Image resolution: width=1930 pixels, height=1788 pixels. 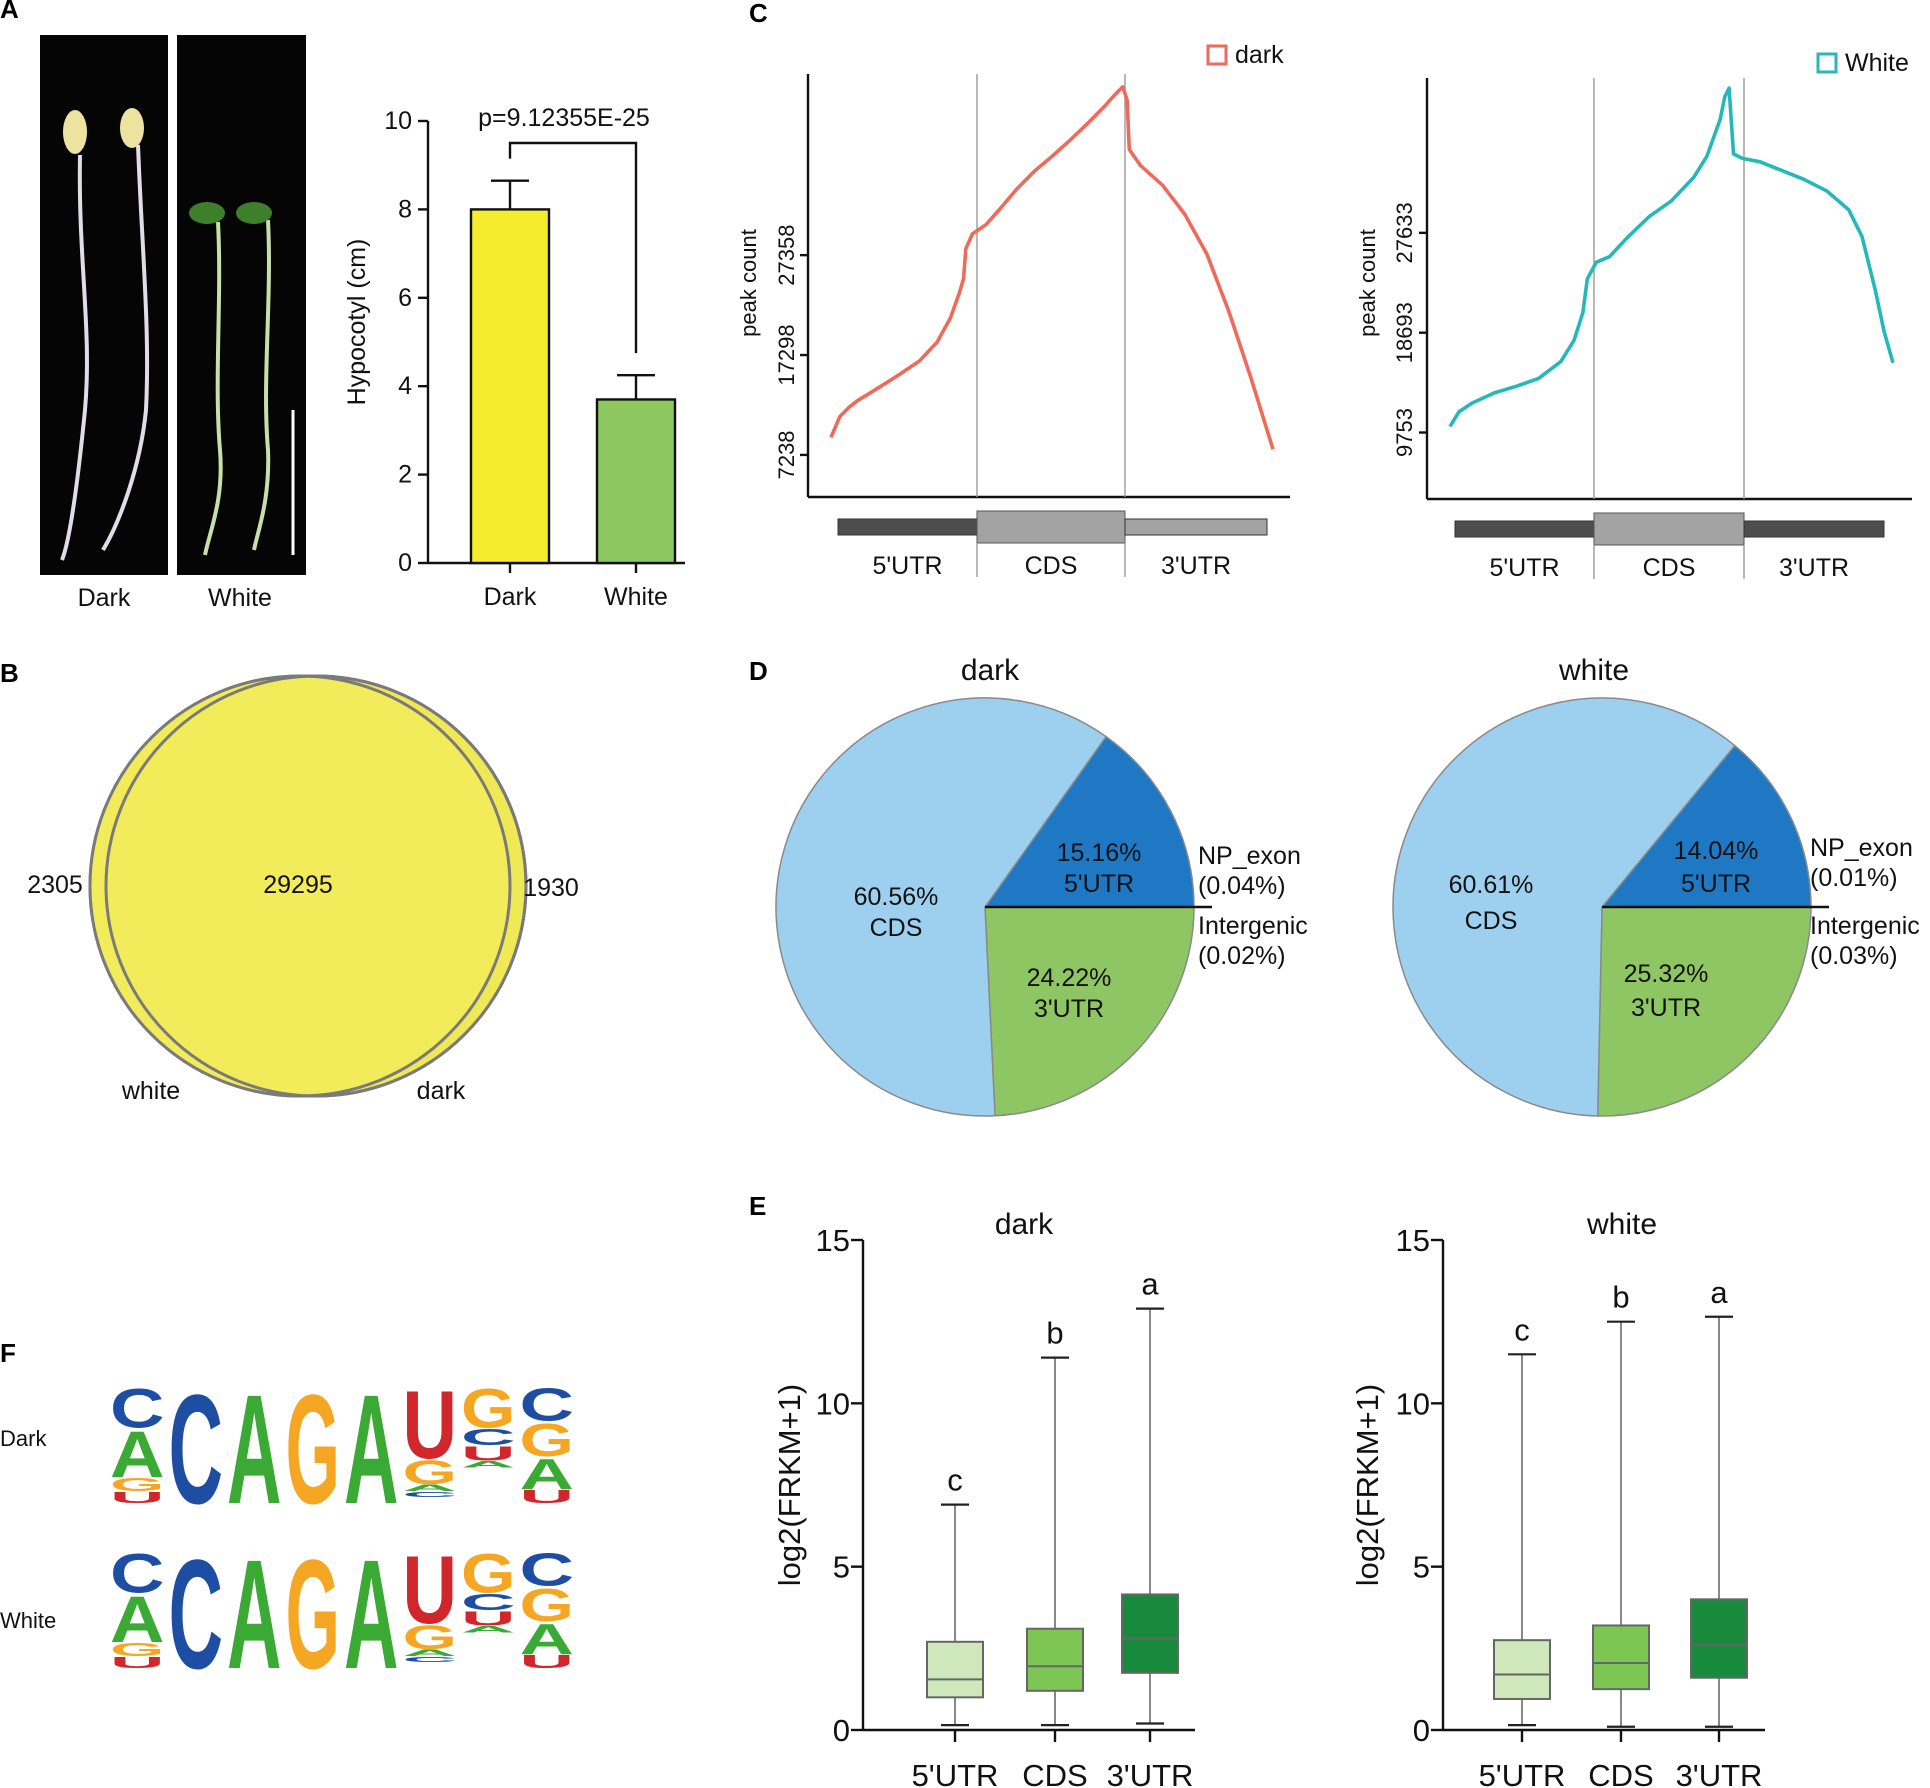 I want to click on side-label-np-exon: NP_exon, so click(x=1249, y=856).